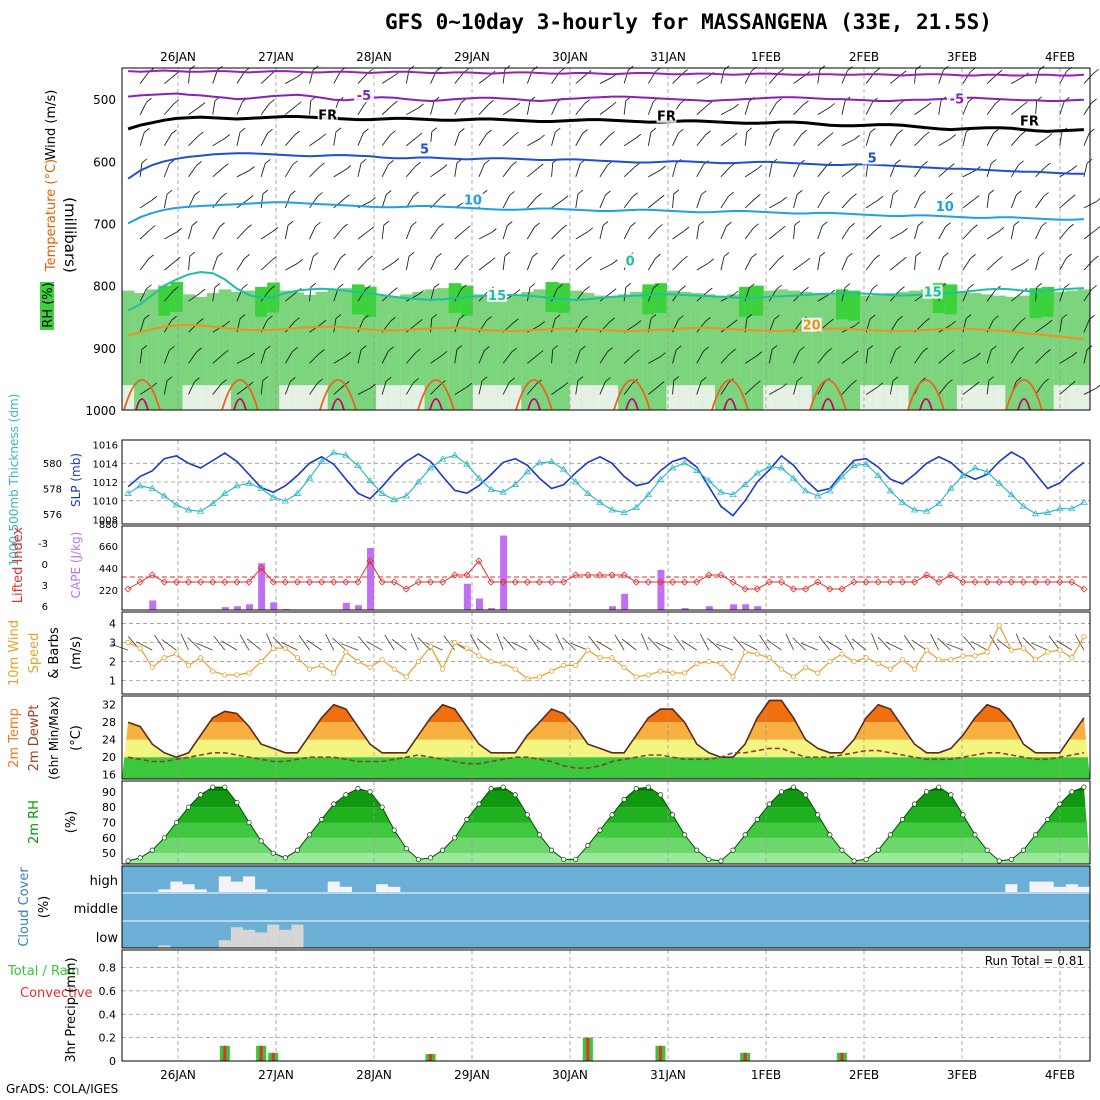 The width and height of the screenshot is (1100, 1100). What do you see at coordinates (758, 608) in the screenshot?
I see `cape-bar` at bounding box center [758, 608].